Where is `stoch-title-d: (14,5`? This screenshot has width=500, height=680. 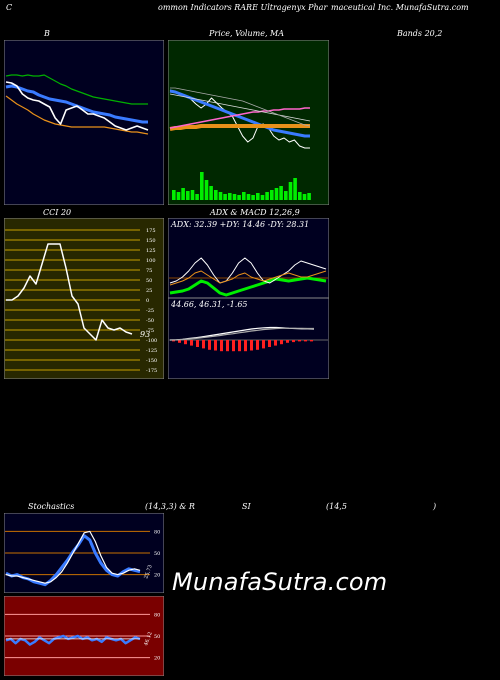 stoch-title-d: (14,5 is located at coordinates (336, 506).